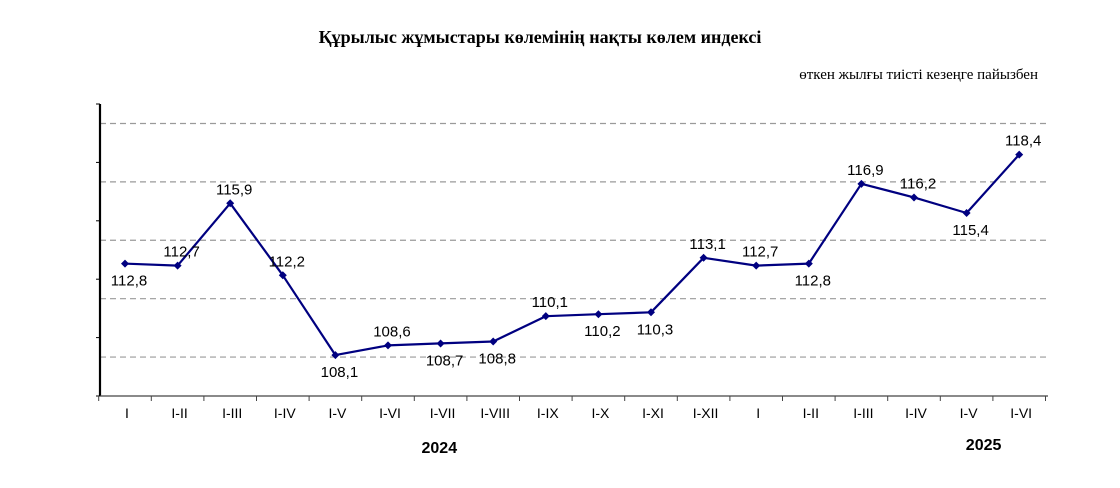  I want to click on x-tick-label: I-IX, so click(548, 413).